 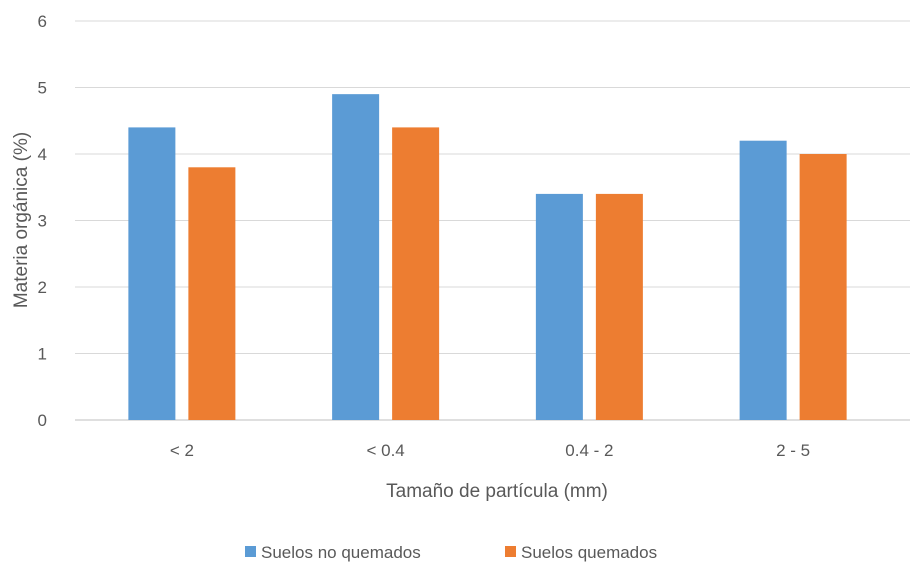 What do you see at coordinates (385, 450) in the screenshot?
I see `x-tick-label: < 0.4` at bounding box center [385, 450].